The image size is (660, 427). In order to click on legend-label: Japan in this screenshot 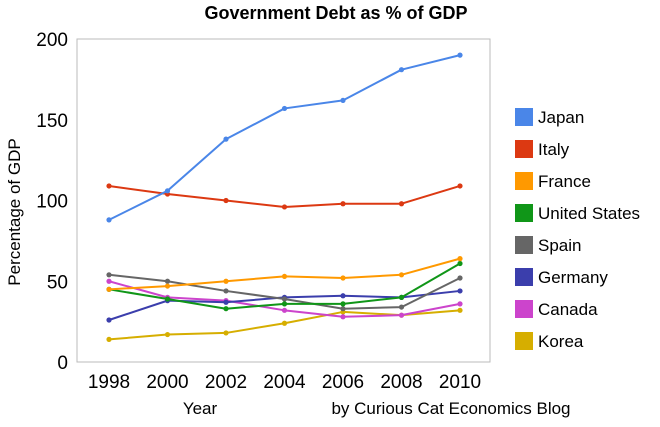, I will do `click(561, 117)`.